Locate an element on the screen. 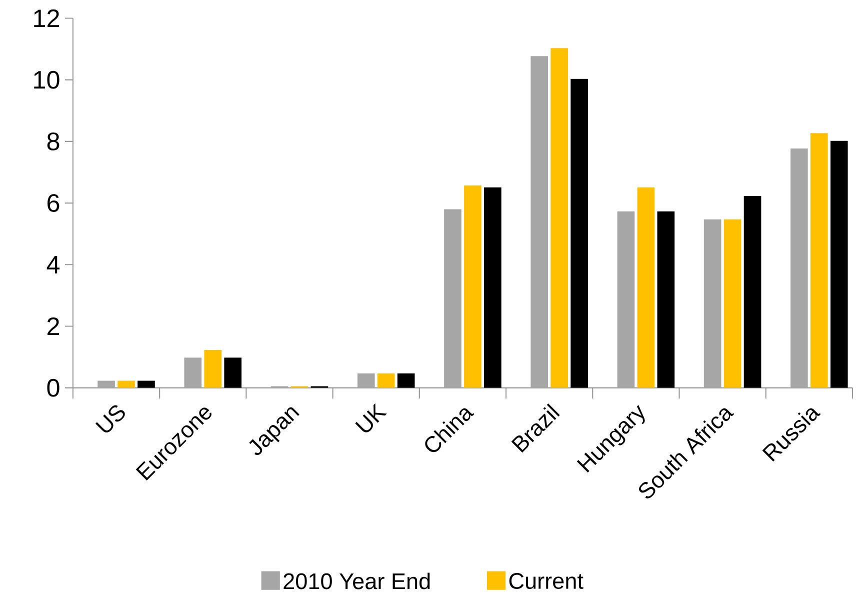 The width and height of the screenshot is (864, 607). y-tick-label: 2 is located at coordinates (54, 327).